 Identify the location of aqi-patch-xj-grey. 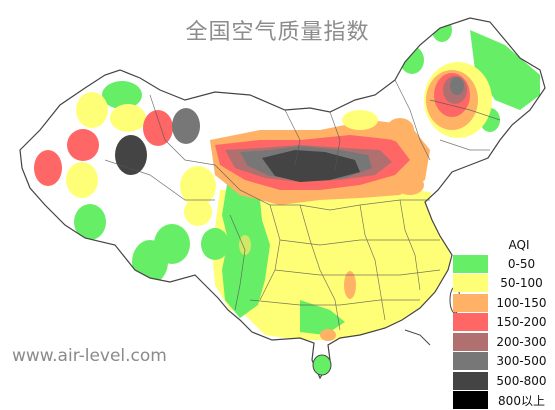
(186, 126).